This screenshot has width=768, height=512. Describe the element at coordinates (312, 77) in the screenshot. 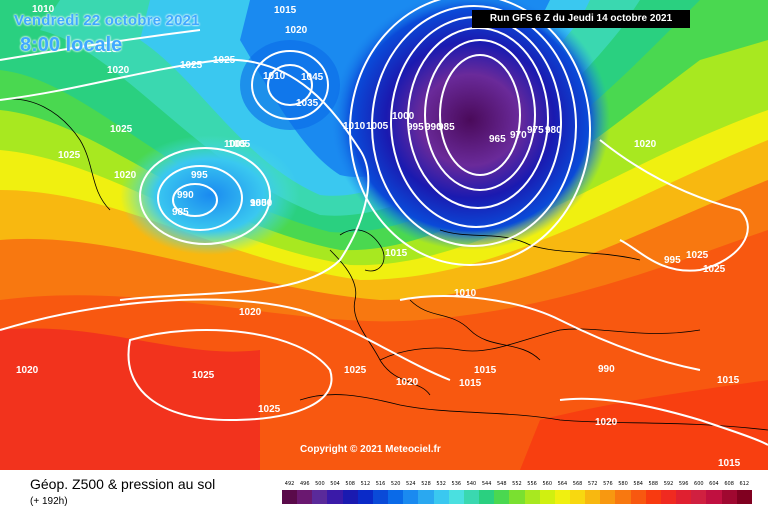

I see `pressure-label: 1045` at that location.